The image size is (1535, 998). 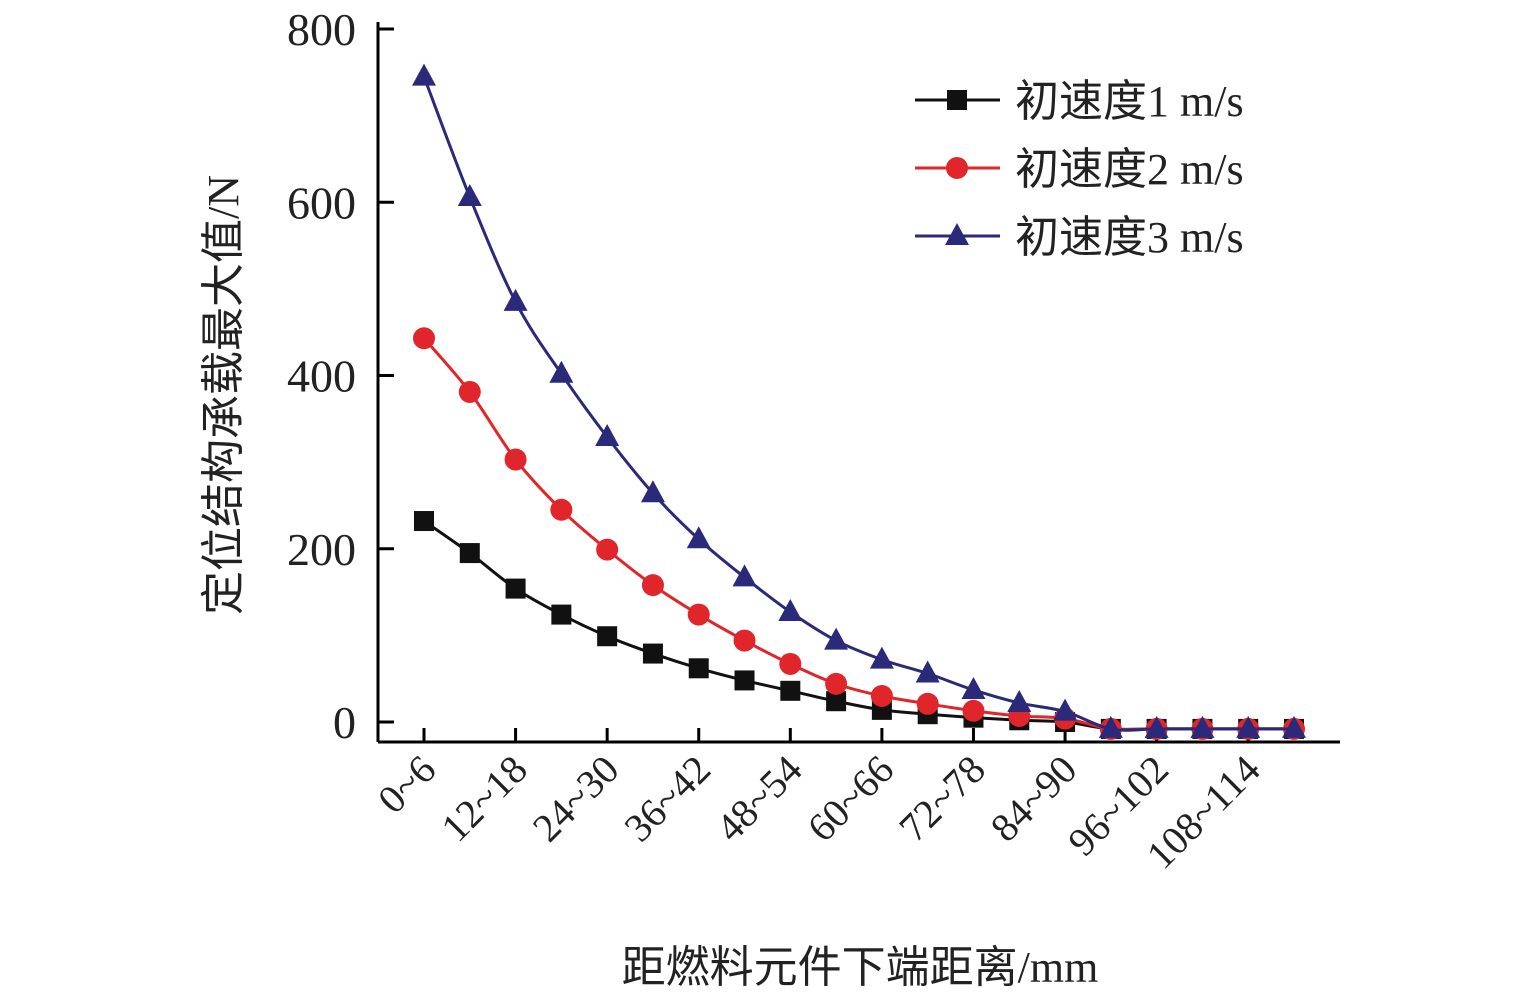 I want to click on legend-label: 初速度3 m/s, so click(x=1129, y=237).